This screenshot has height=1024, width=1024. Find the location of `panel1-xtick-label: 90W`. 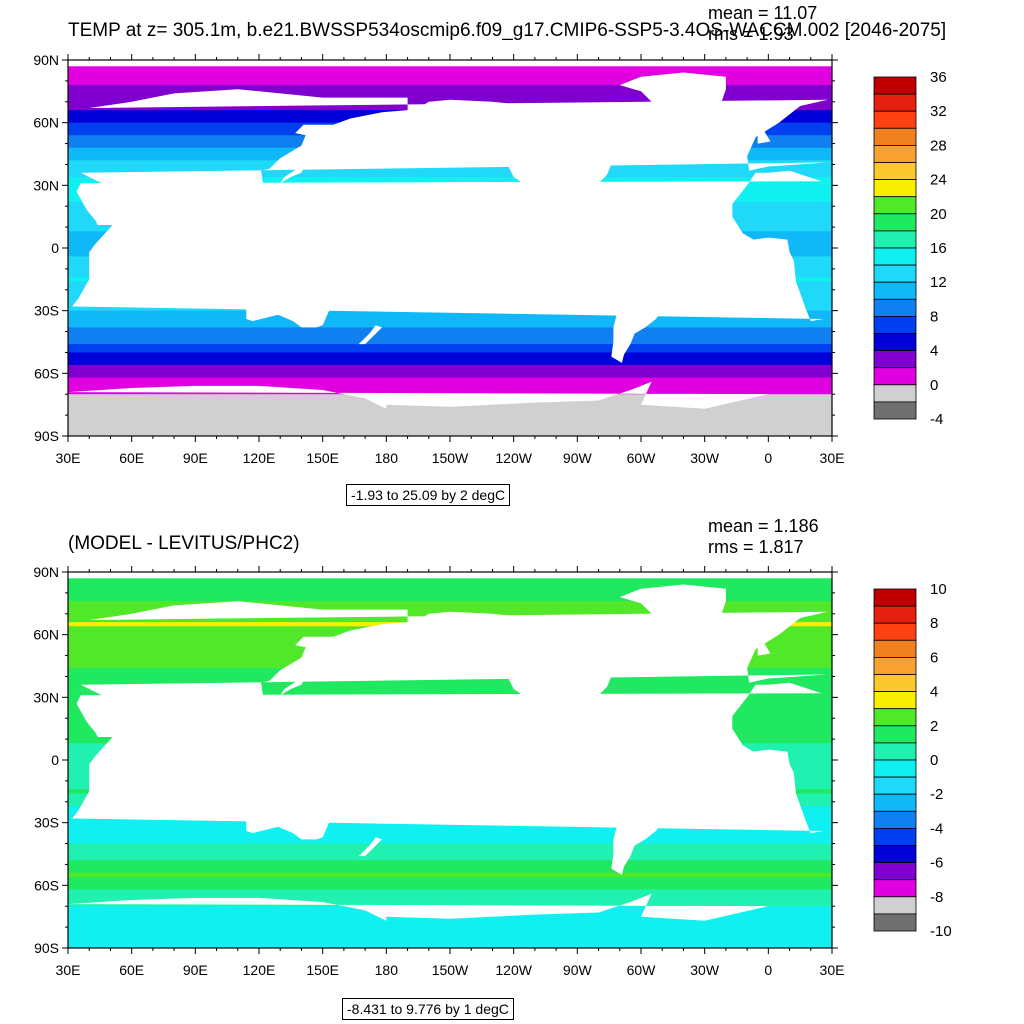

panel1-xtick-label: 90W is located at coordinates (578, 458).